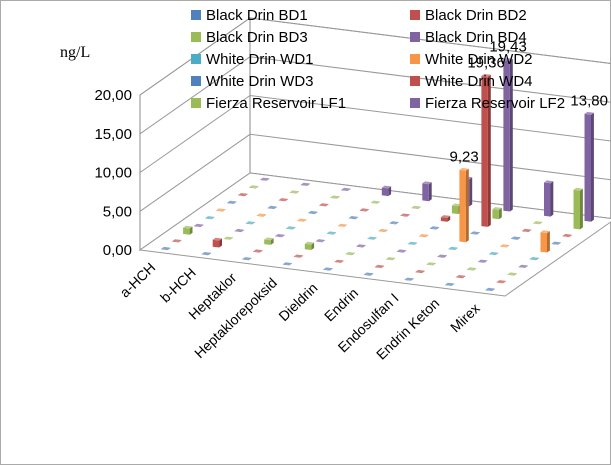 The image size is (611, 465). I want to click on data-label: 13,80, so click(589, 100).